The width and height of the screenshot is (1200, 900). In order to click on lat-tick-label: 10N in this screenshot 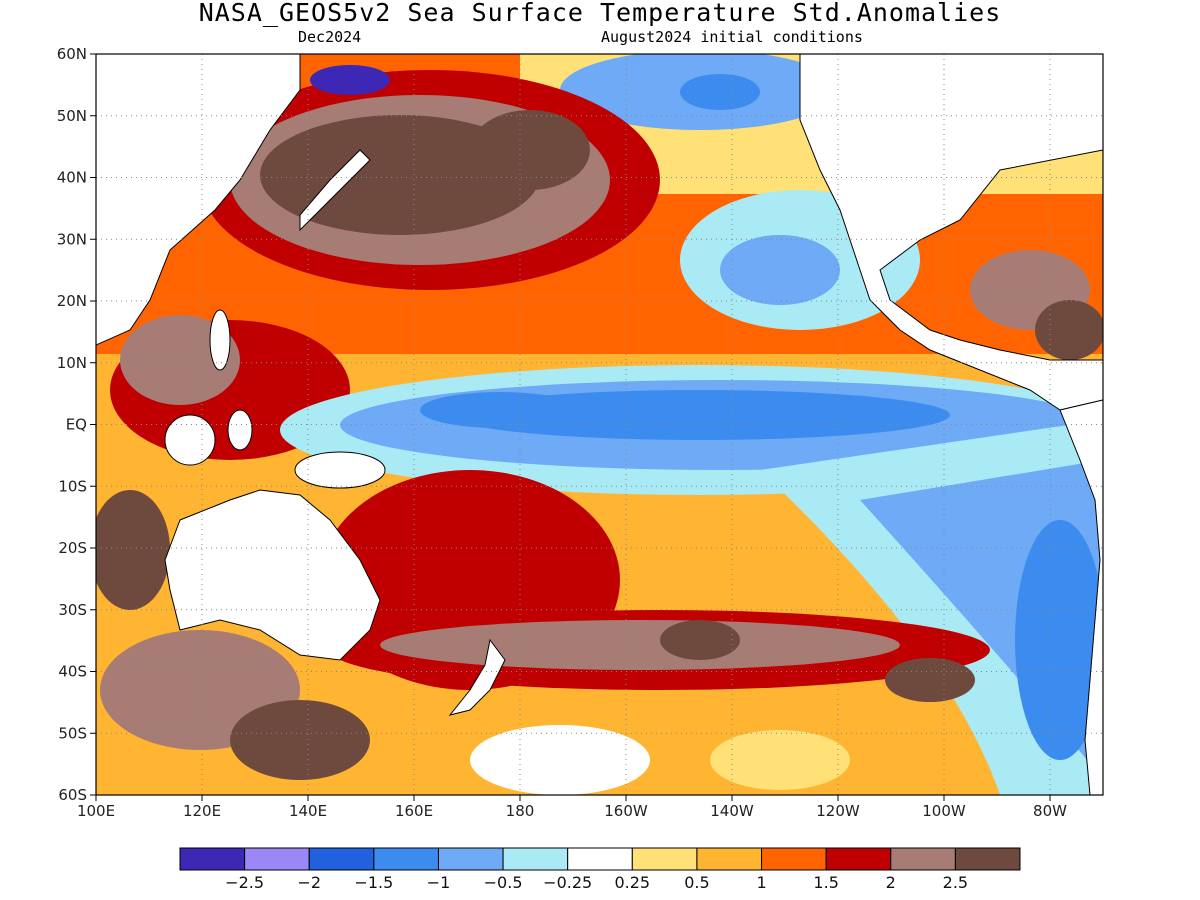, I will do `click(72, 363)`.